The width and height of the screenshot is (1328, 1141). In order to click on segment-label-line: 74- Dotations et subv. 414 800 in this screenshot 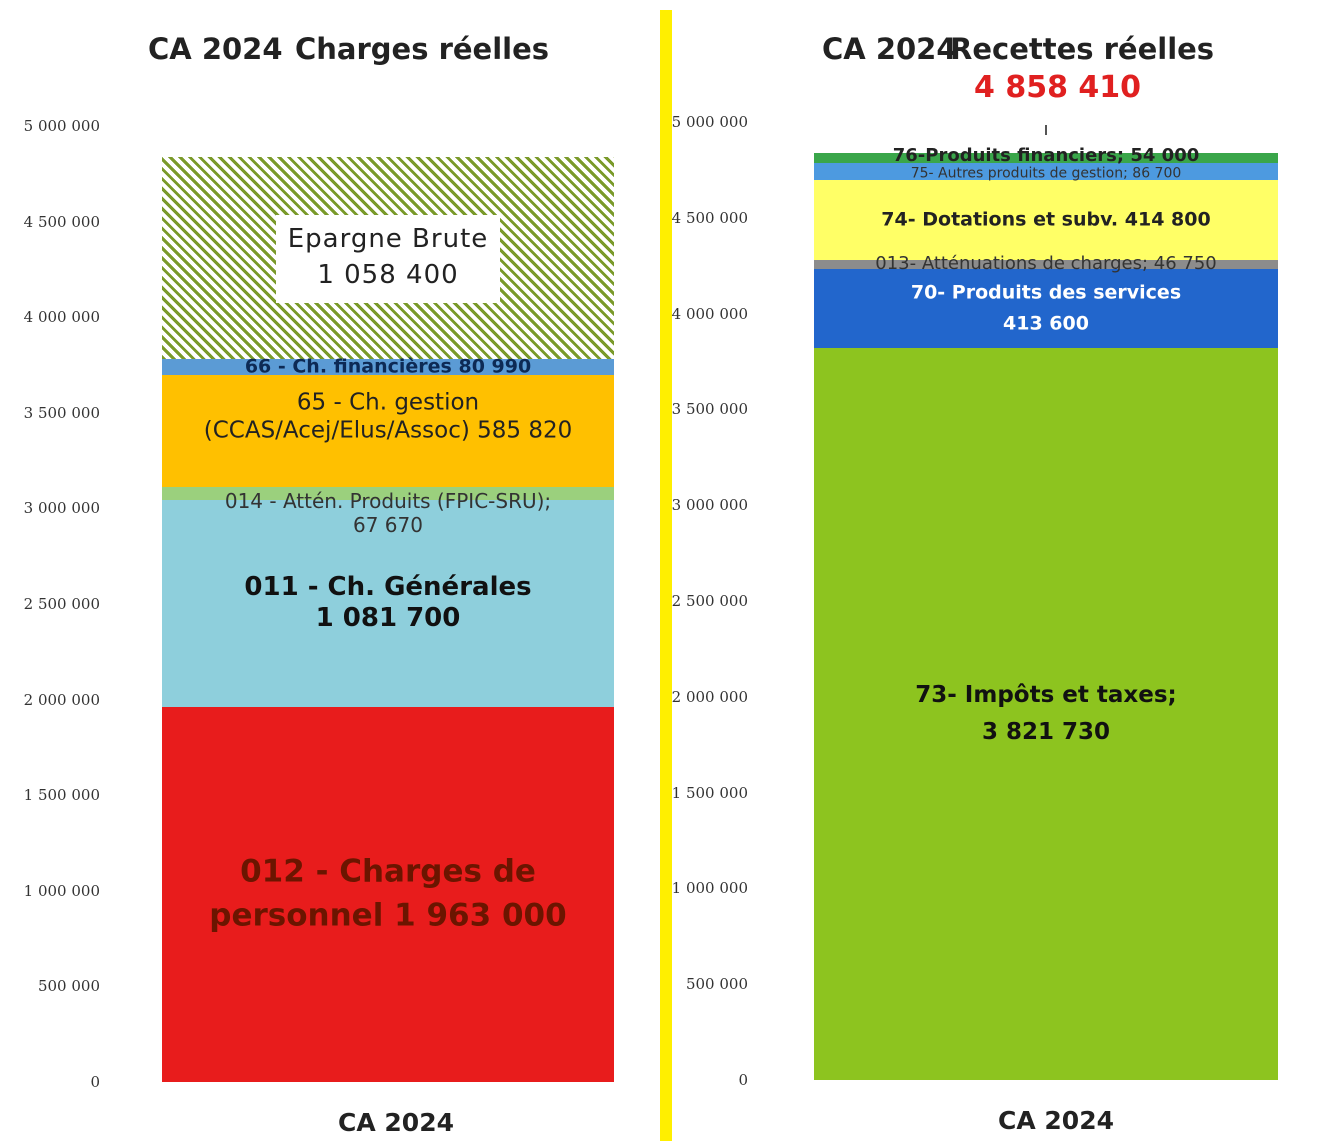, I will do `click(1046, 219)`.